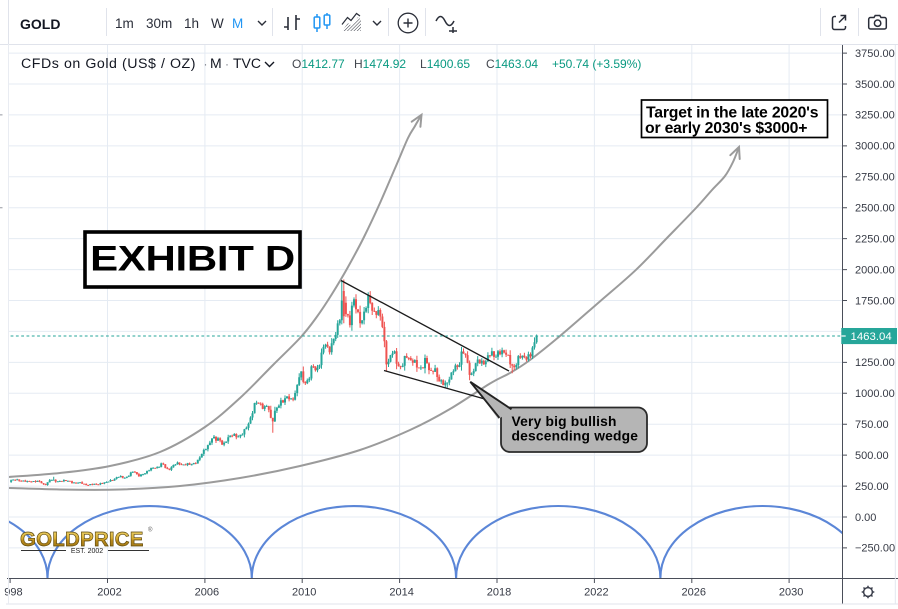  Describe the element at coordinates (875, 54) in the screenshot. I see `svg-text: 3750.00` at that location.